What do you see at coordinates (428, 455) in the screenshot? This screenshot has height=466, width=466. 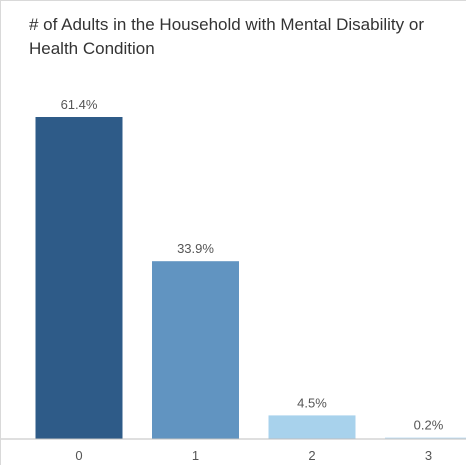 I see `x-tick-label-3: 3` at bounding box center [428, 455].